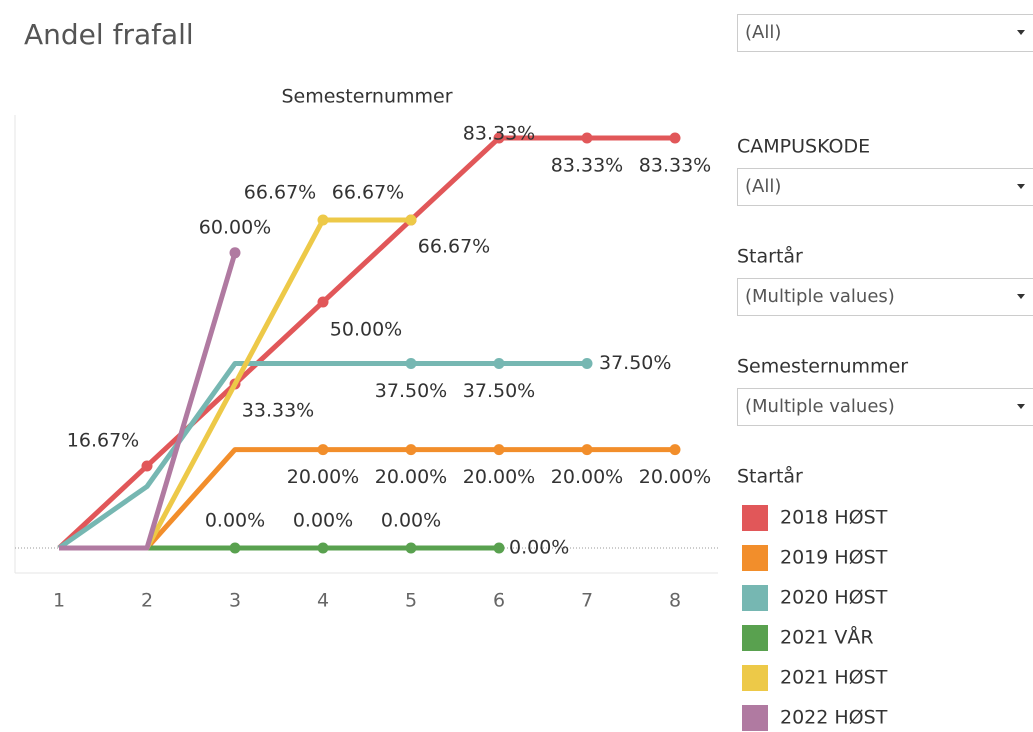  I want to click on filter-label: Startår, so click(770, 256).